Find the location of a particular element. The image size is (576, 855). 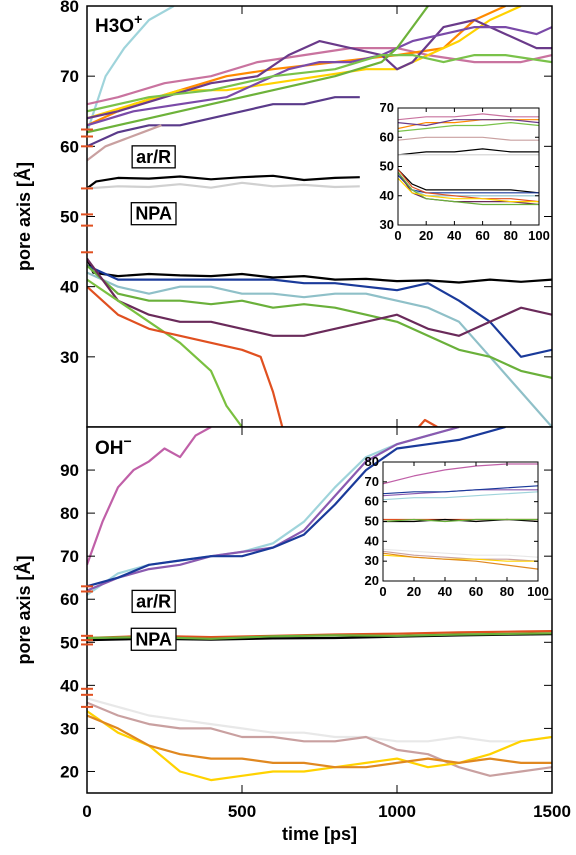

top-ytick-label: 50 is located at coordinates (69, 217).